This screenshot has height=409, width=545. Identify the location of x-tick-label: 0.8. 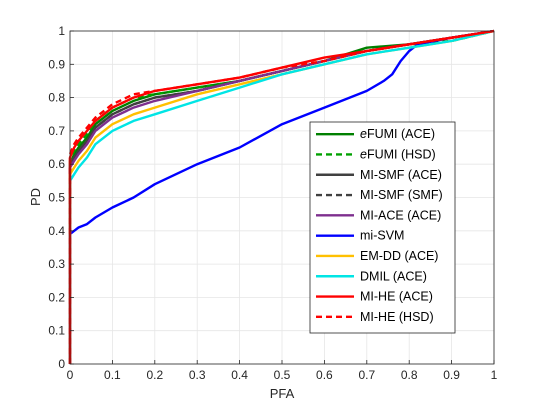
(409, 375).